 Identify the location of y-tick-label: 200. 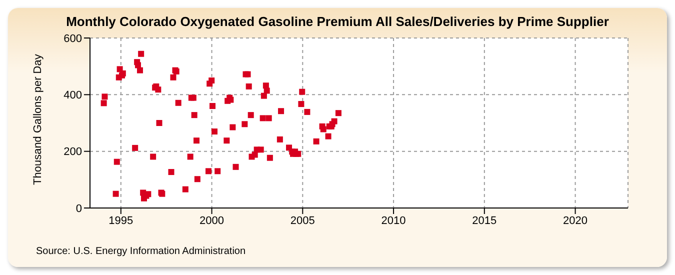
(73, 152).